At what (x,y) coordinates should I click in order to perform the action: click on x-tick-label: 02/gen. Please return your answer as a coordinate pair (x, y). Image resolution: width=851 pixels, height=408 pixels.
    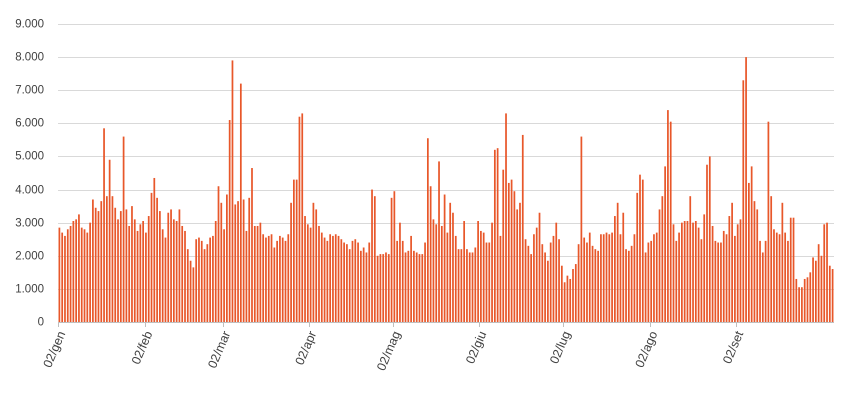
    Looking at the image, I should click on (54, 349).